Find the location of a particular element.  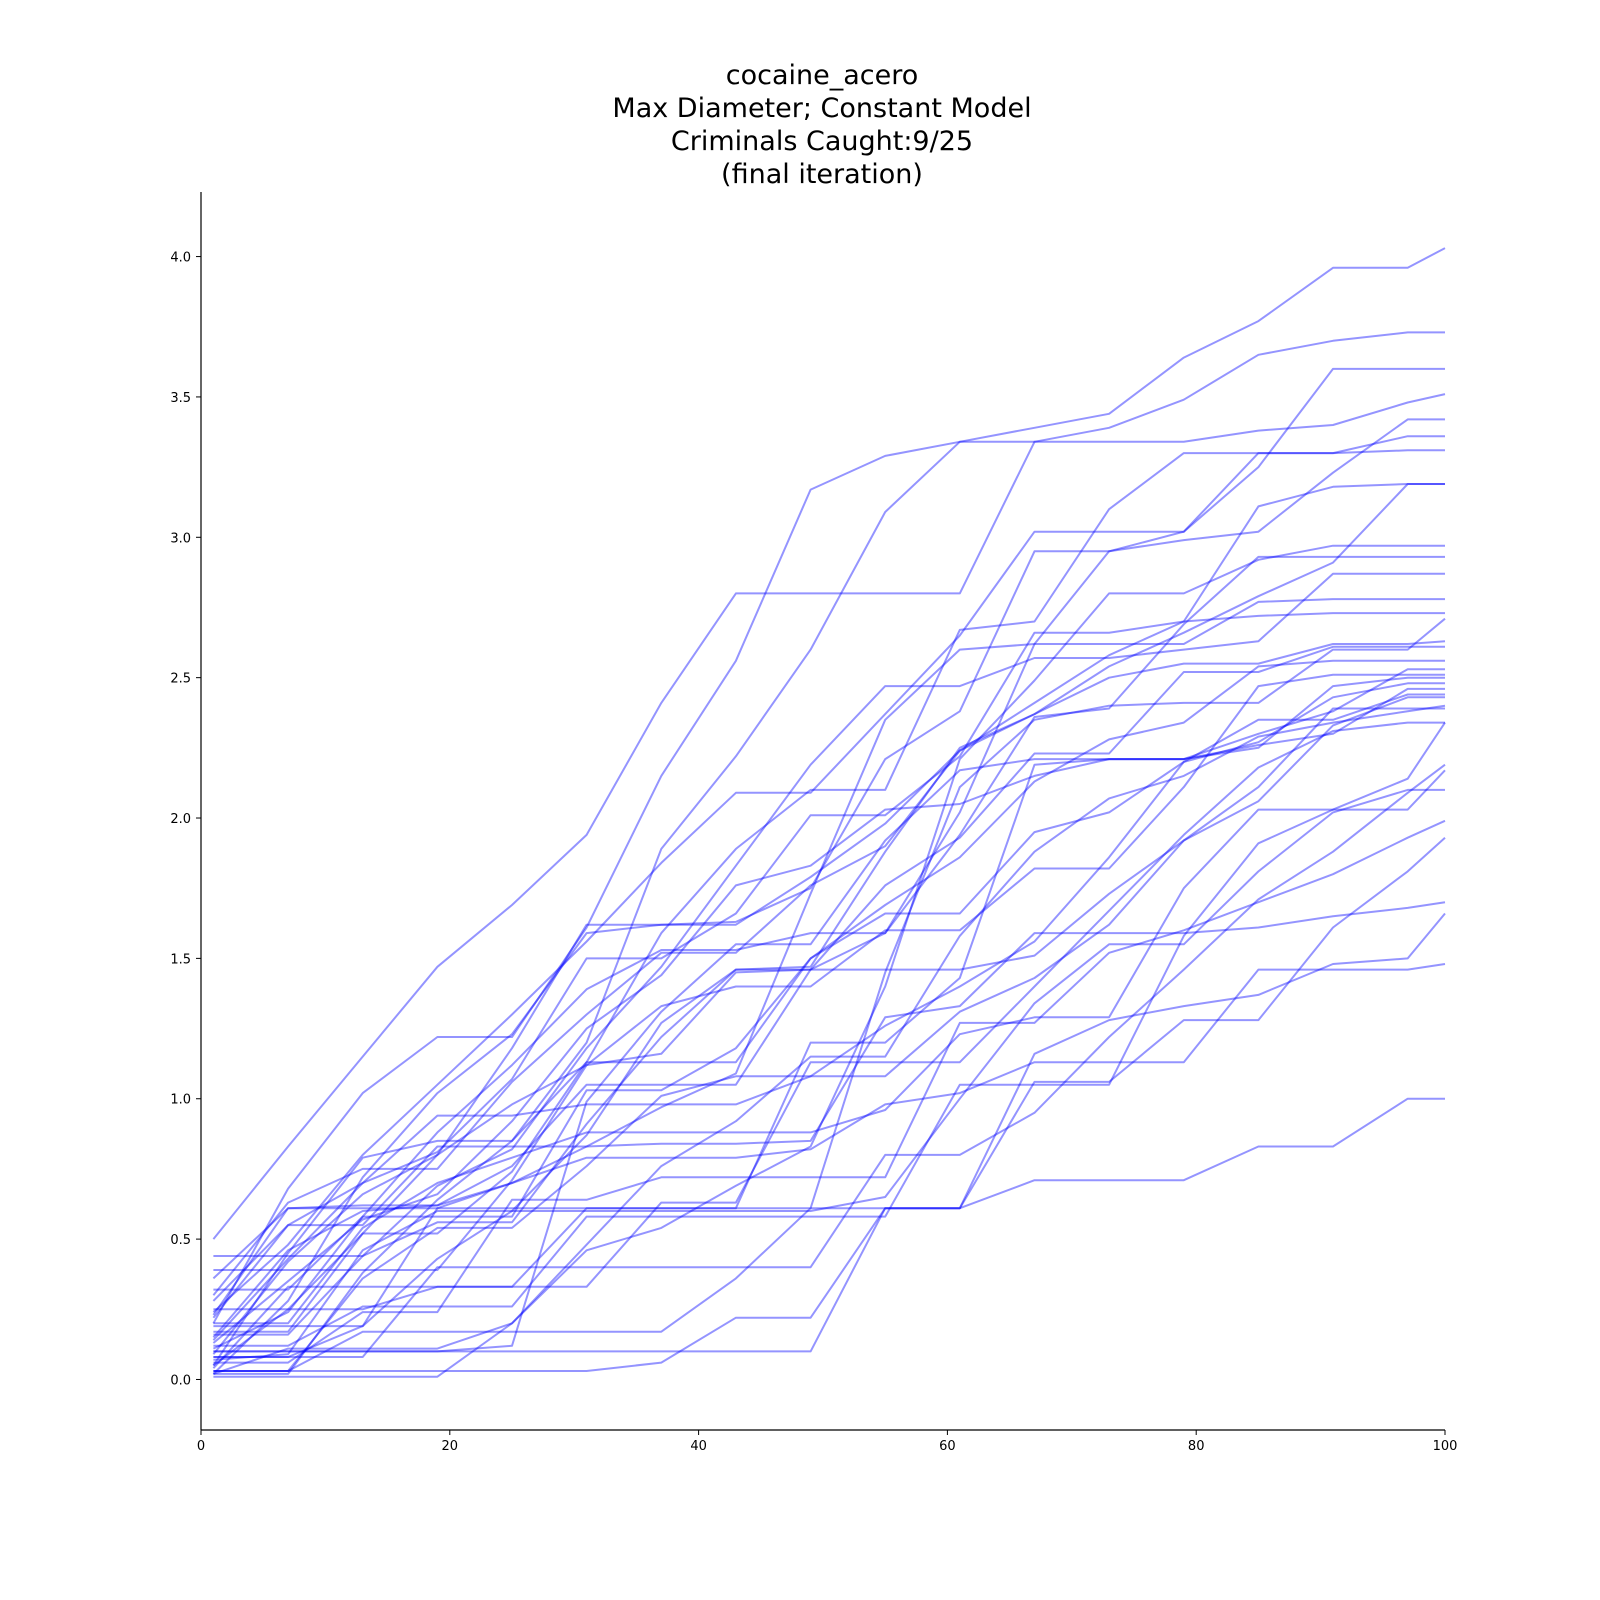

x-tick-label: 100 is located at coordinates (1445, 1446).